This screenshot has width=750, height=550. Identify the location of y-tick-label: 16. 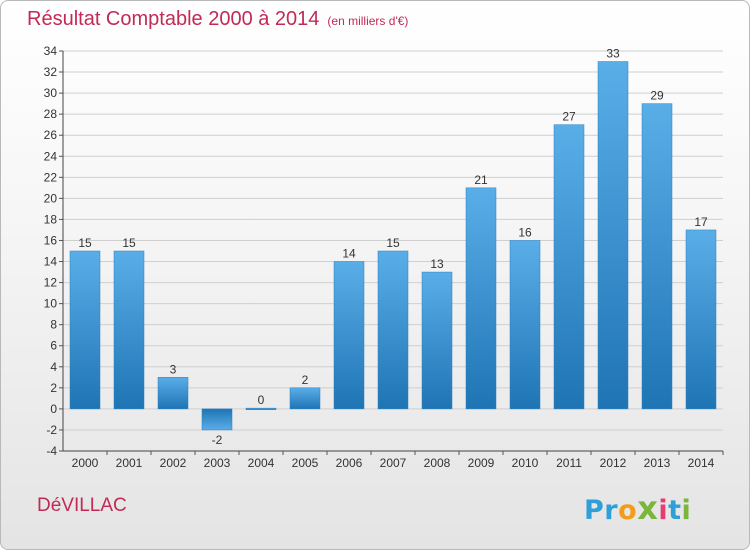
(51, 240).